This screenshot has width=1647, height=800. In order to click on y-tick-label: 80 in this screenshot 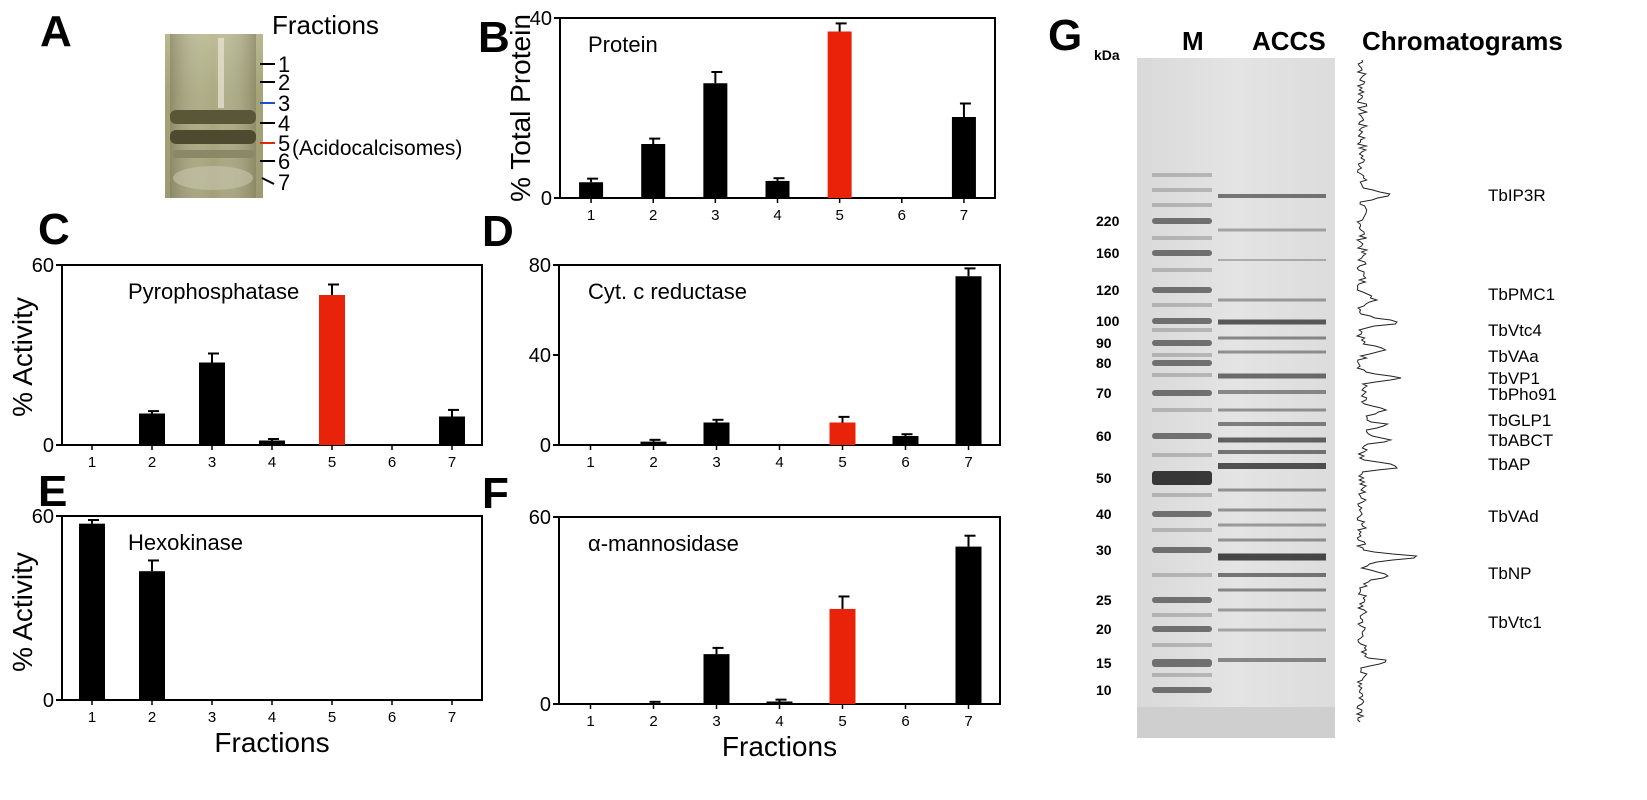, I will do `click(540, 266)`.